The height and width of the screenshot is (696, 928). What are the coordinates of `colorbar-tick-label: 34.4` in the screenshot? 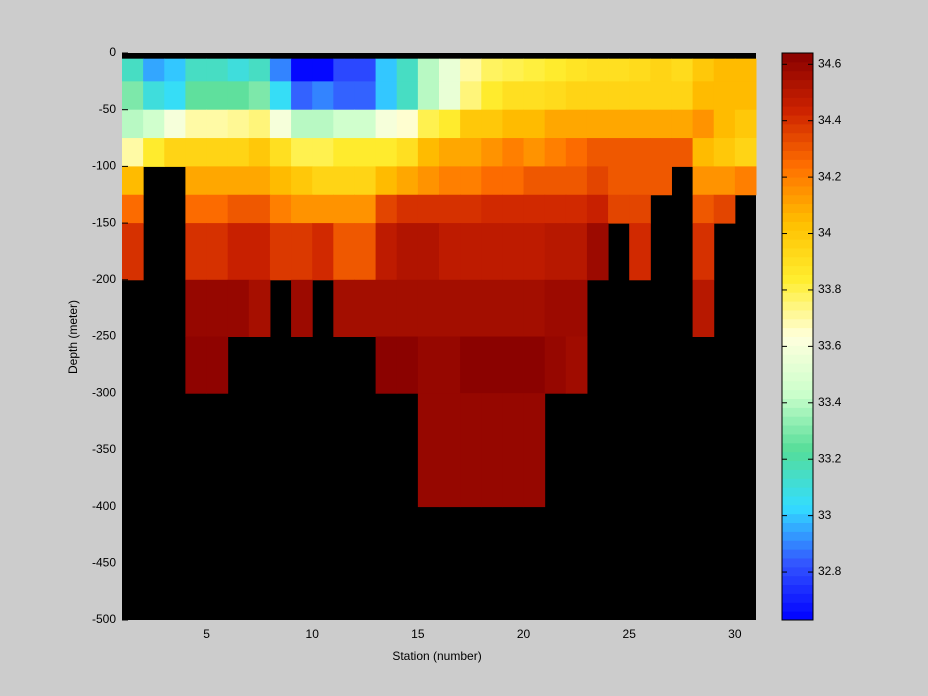 It's located at (830, 120).